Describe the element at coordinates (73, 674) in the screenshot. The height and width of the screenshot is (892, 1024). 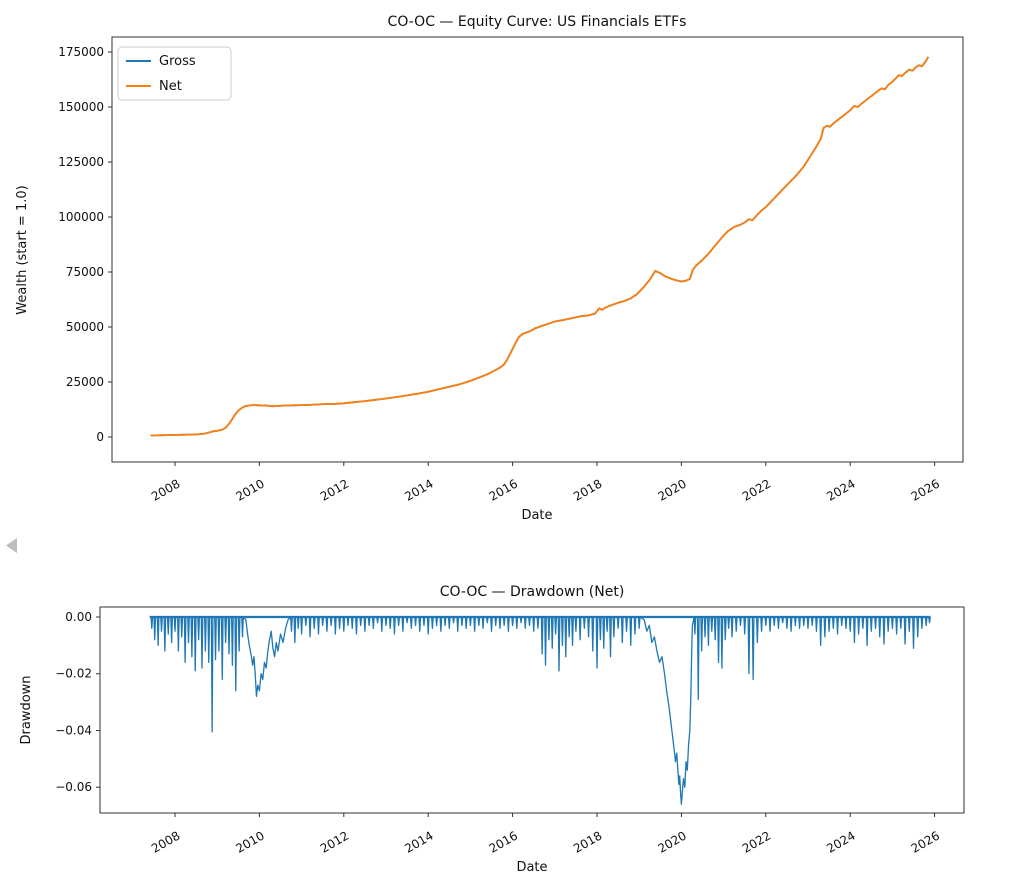
I see `y-tick-label: −0.02` at that location.